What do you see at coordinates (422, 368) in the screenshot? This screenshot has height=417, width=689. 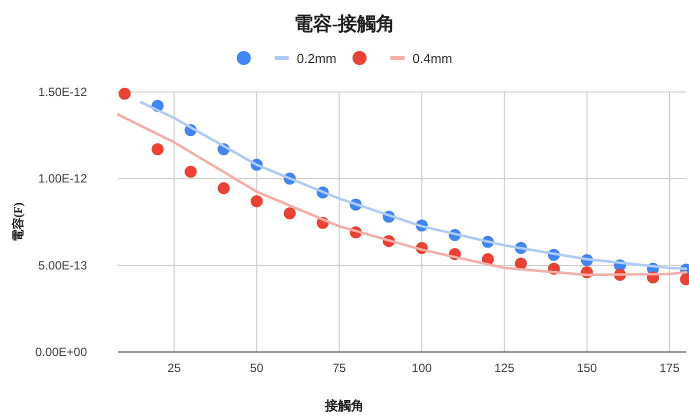 I see `x-tick-label: 100` at bounding box center [422, 368].